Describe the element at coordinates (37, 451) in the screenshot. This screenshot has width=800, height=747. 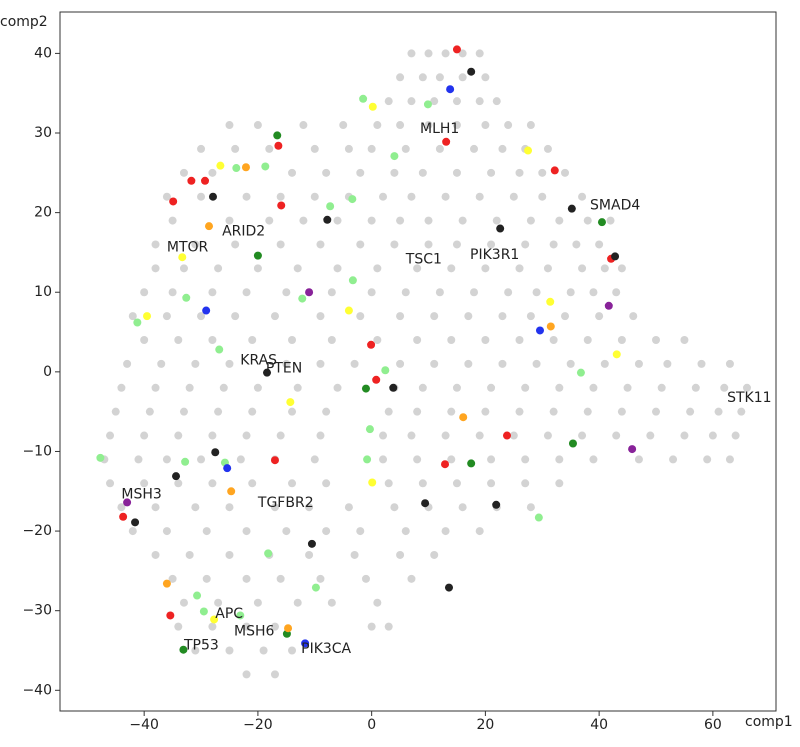
I see `y-tick-label: −10` at that location.